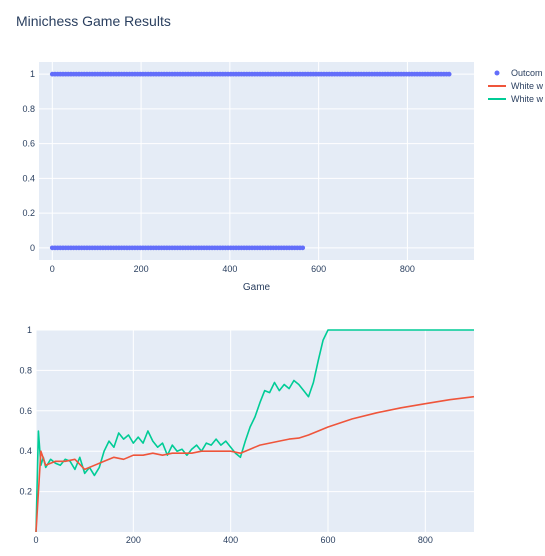 The width and height of the screenshot is (545, 556). Describe the element at coordinates (32, 248) in the screenshot. I see `y-tick-label: 0` at that location.